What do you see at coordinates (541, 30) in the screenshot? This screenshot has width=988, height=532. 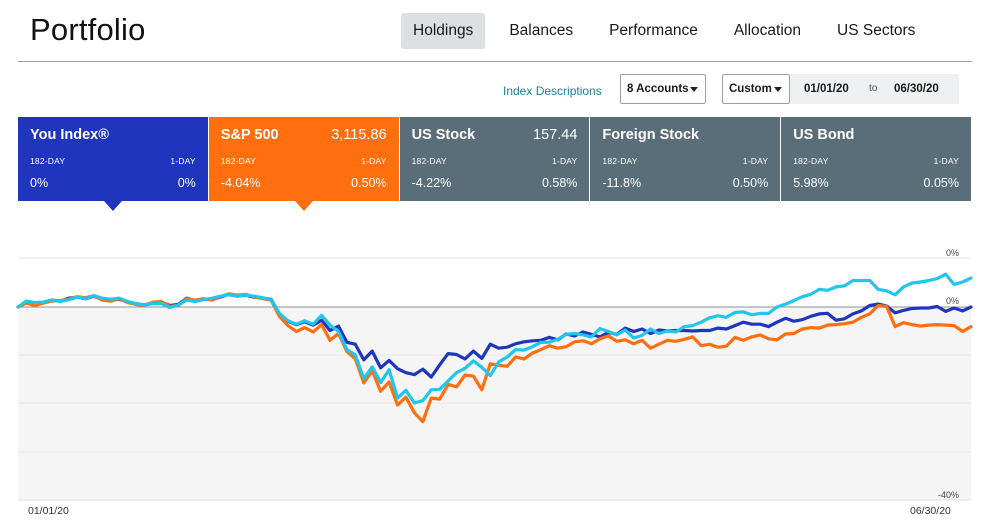 I see `tab-balances: Balances` at bounding box center [541, 30].